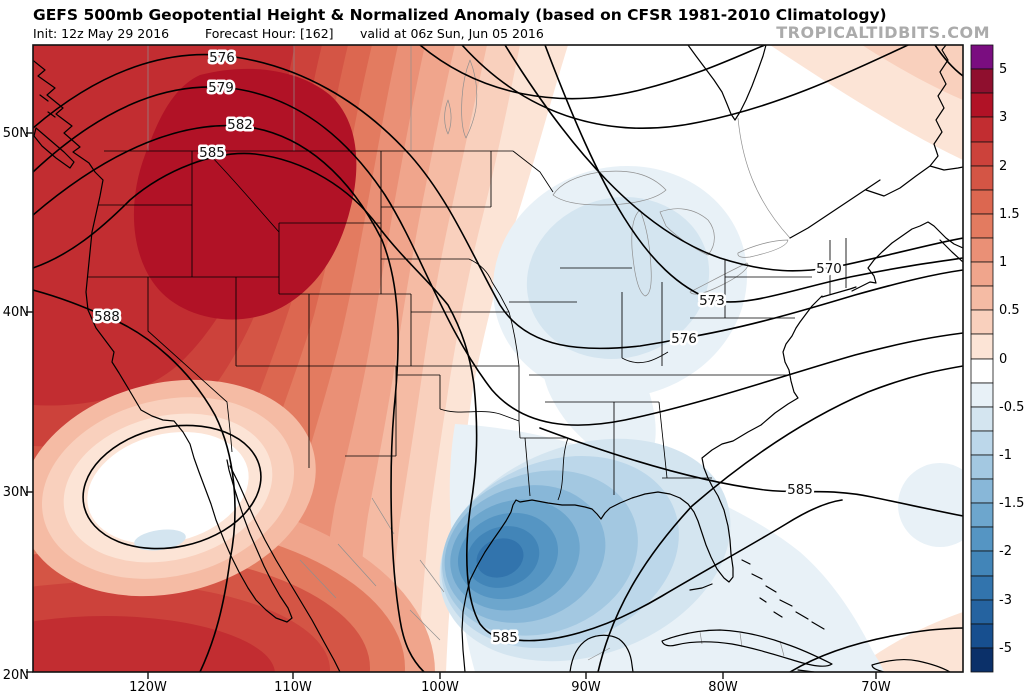 This screenshot has height=696, width=1024. I want to click on hudson-james-bay, so click(727, 83).